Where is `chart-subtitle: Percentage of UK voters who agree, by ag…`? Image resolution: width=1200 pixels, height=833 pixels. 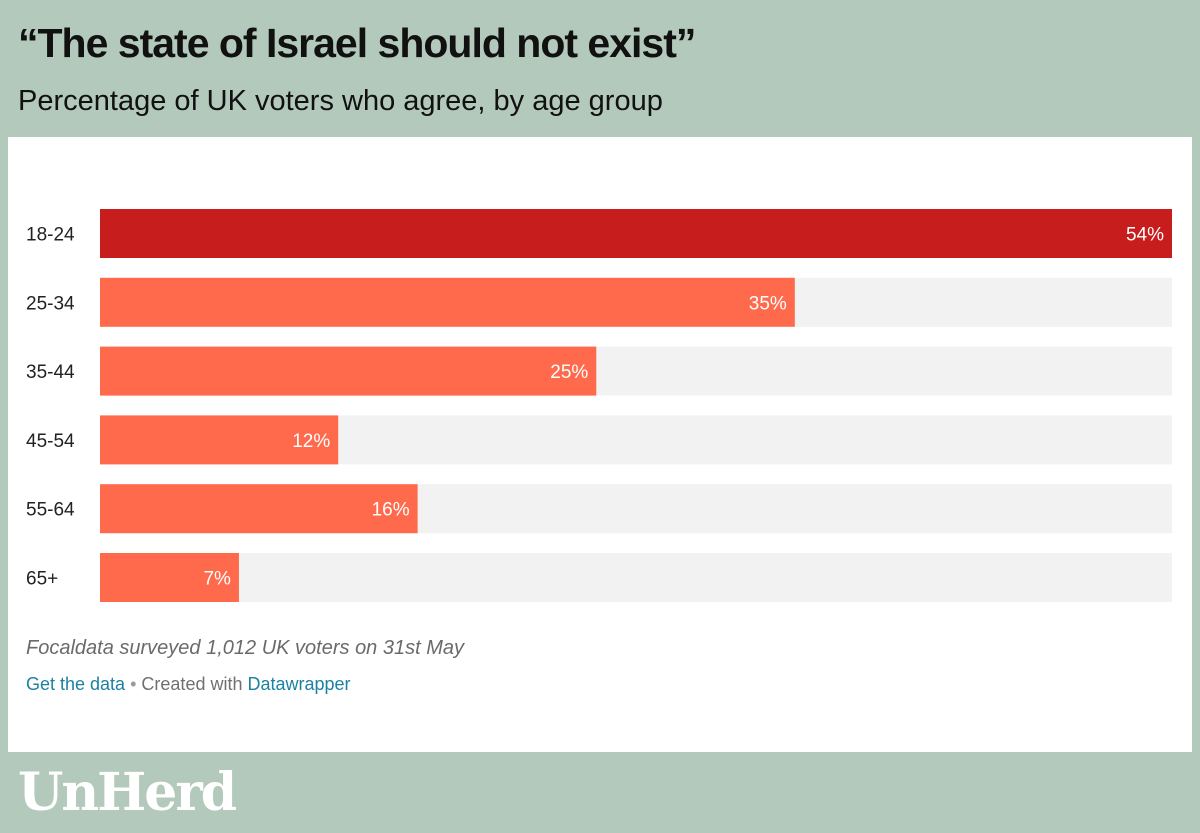 chart-subtitle: Percentage of UK voters who agree, by ag… is located at coordinates (340, 101).